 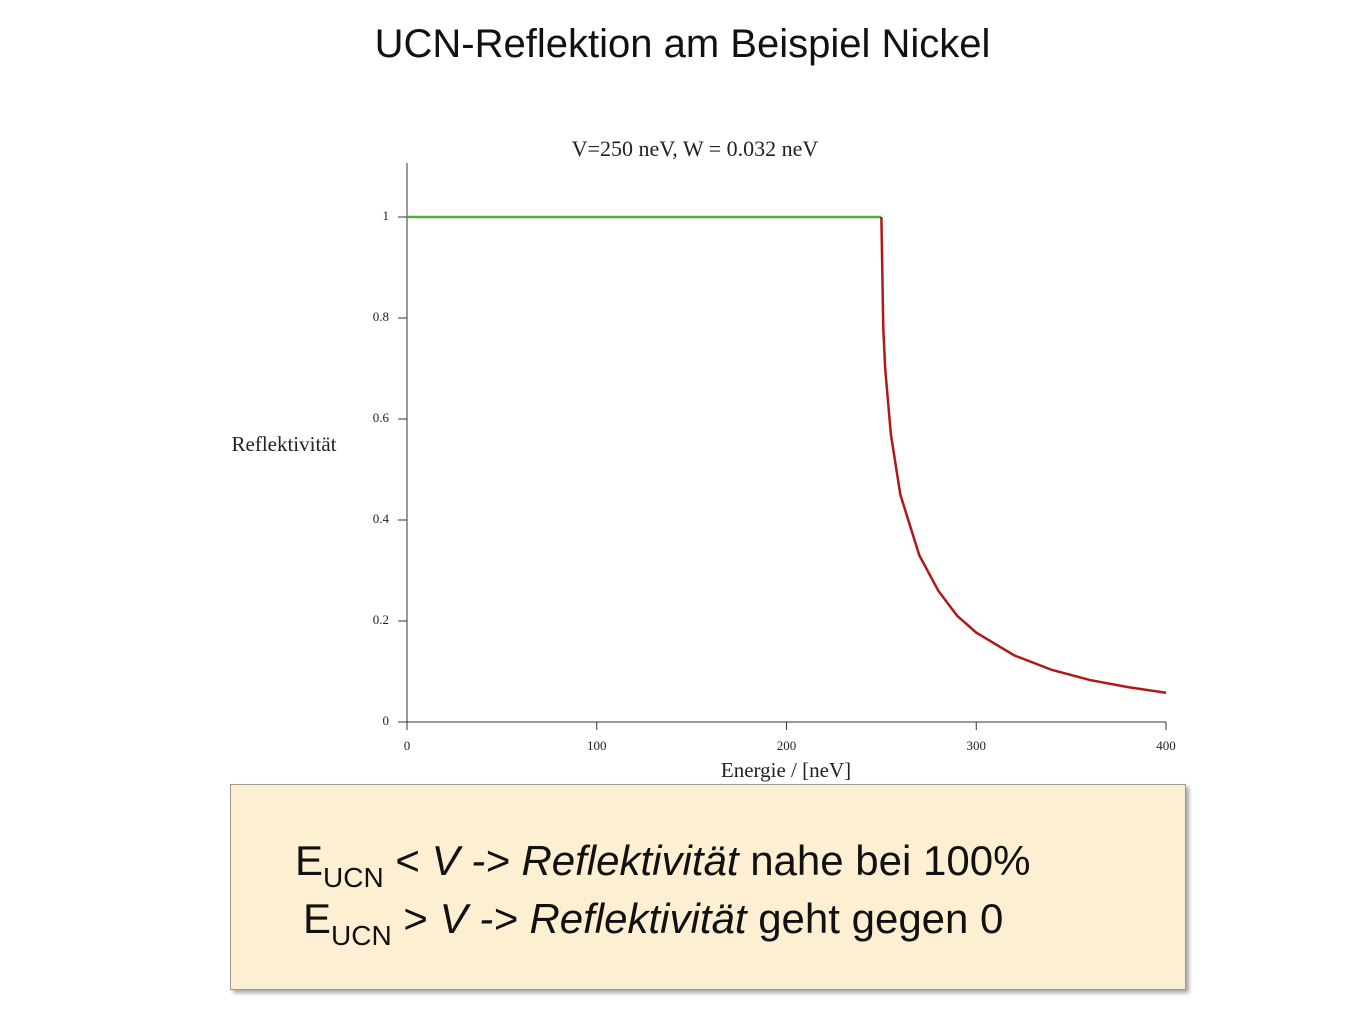 I want to click on x-tick-label: 200, so click(x=787, y=745).